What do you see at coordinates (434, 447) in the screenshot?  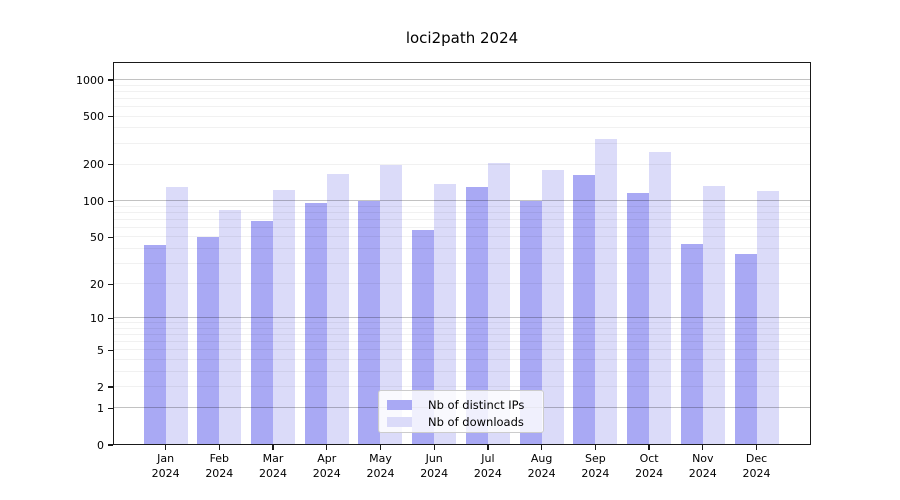 I see `x-tick-jun` at bounding box center [434, 447].